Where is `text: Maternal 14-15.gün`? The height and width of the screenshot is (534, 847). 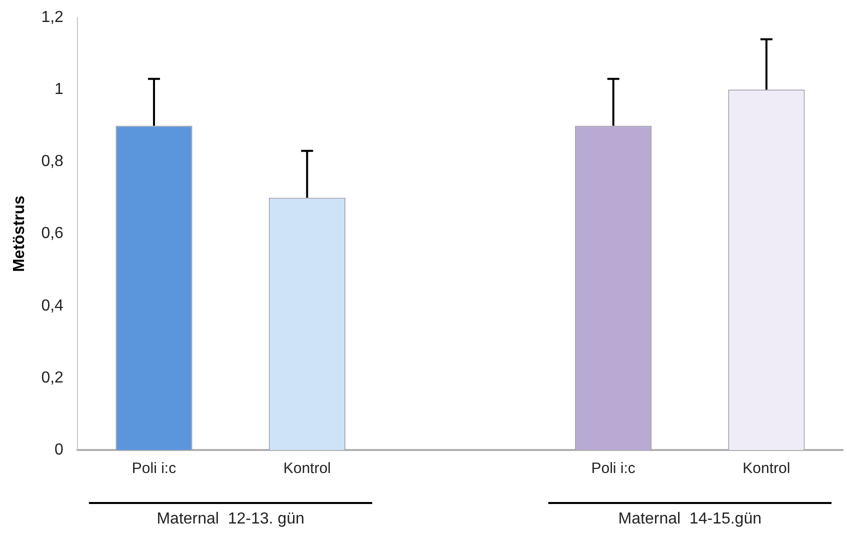 text: Maternal 14-15.gün is located at coordinates (690, 519).